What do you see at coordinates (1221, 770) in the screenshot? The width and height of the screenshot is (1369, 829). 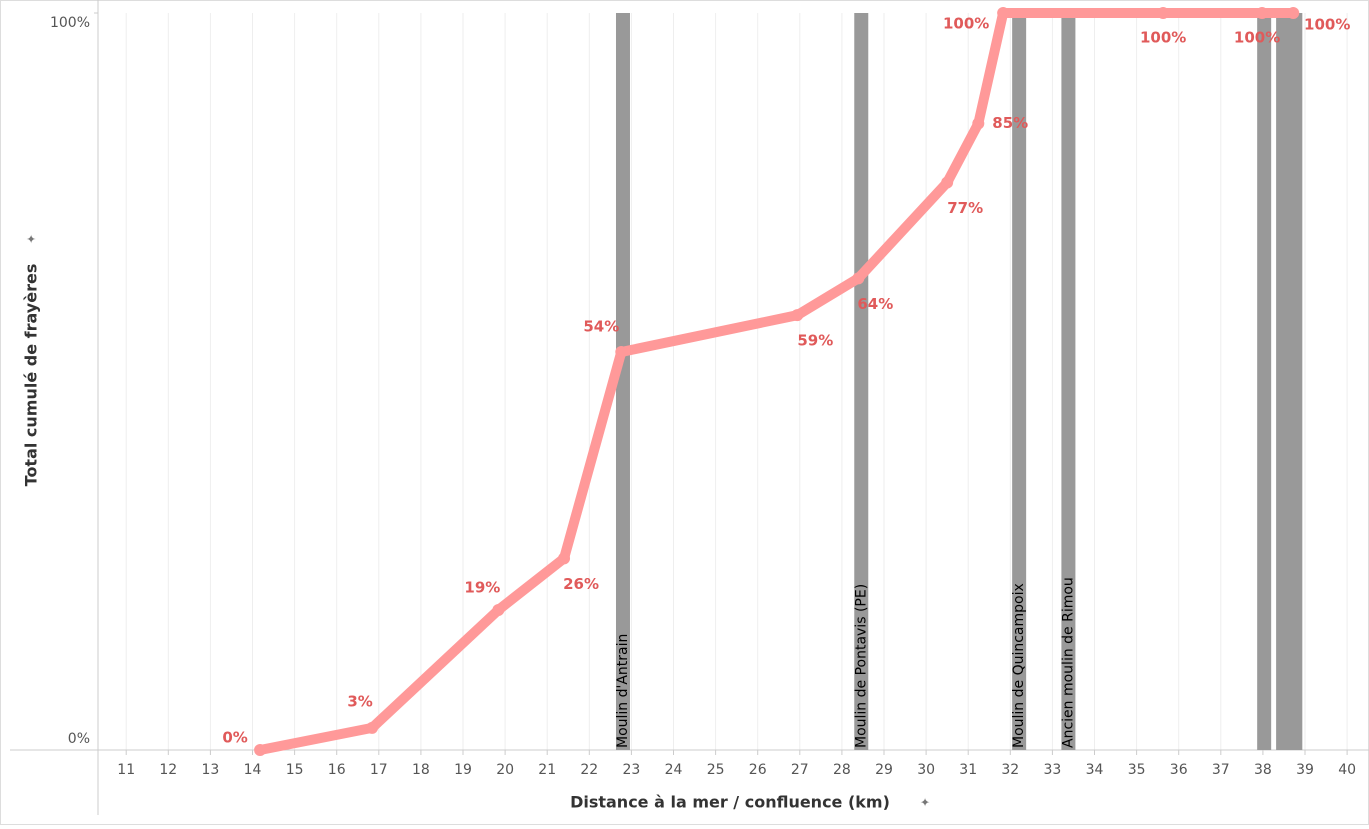 I see `x-tick-label: 37` at bounding box center [1221, 770].